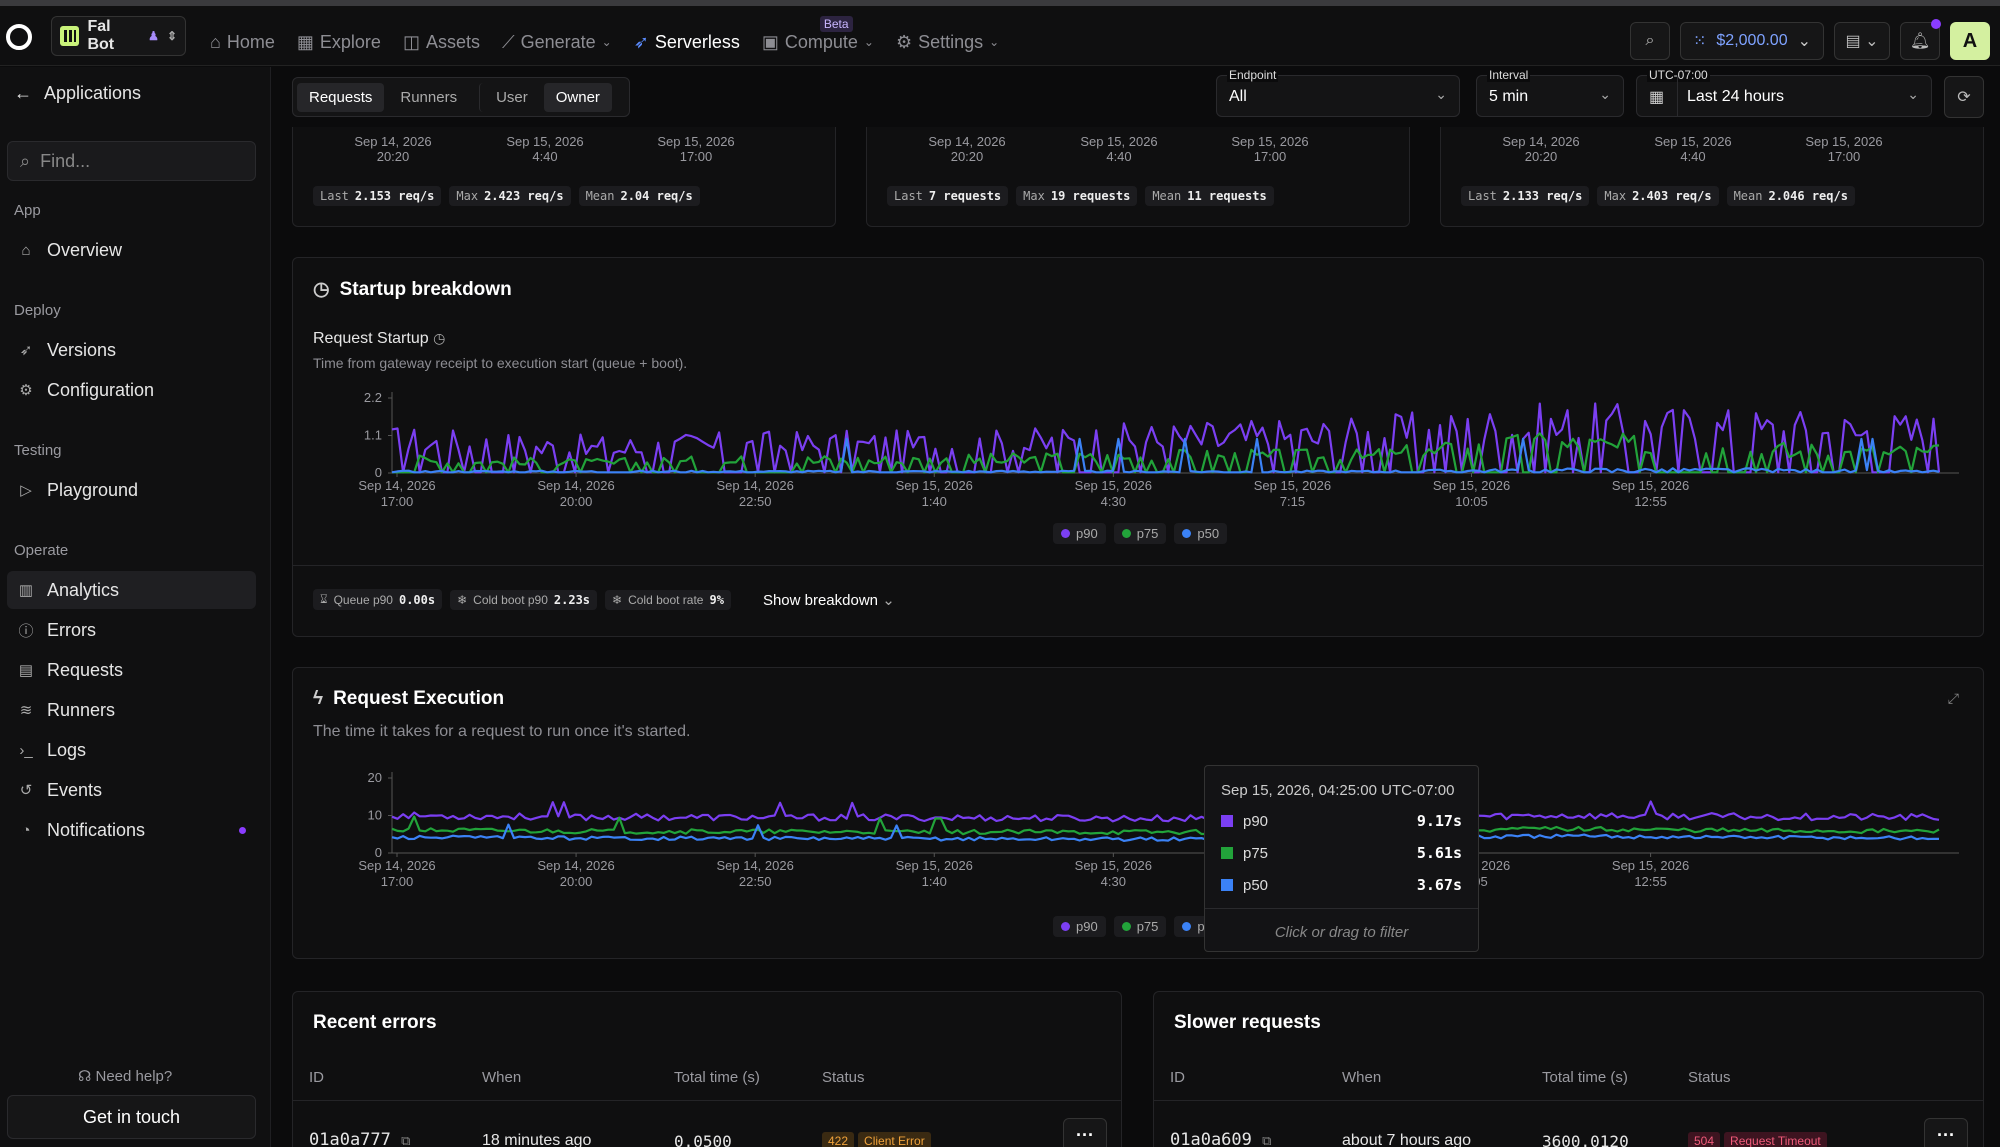  Describe the element at coordinates (1338, 92) in the screenshot. I see `endpoint-select: Endpoint All ⌄` at that location.